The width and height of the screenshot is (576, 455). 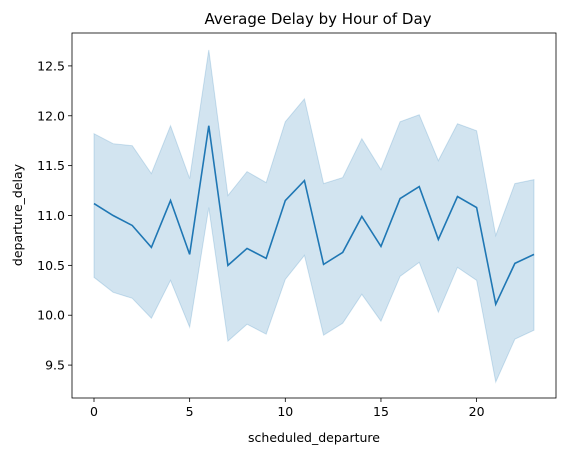 I want to click on x-axis-label: scheduled_departure, so click(x=314, y=437).